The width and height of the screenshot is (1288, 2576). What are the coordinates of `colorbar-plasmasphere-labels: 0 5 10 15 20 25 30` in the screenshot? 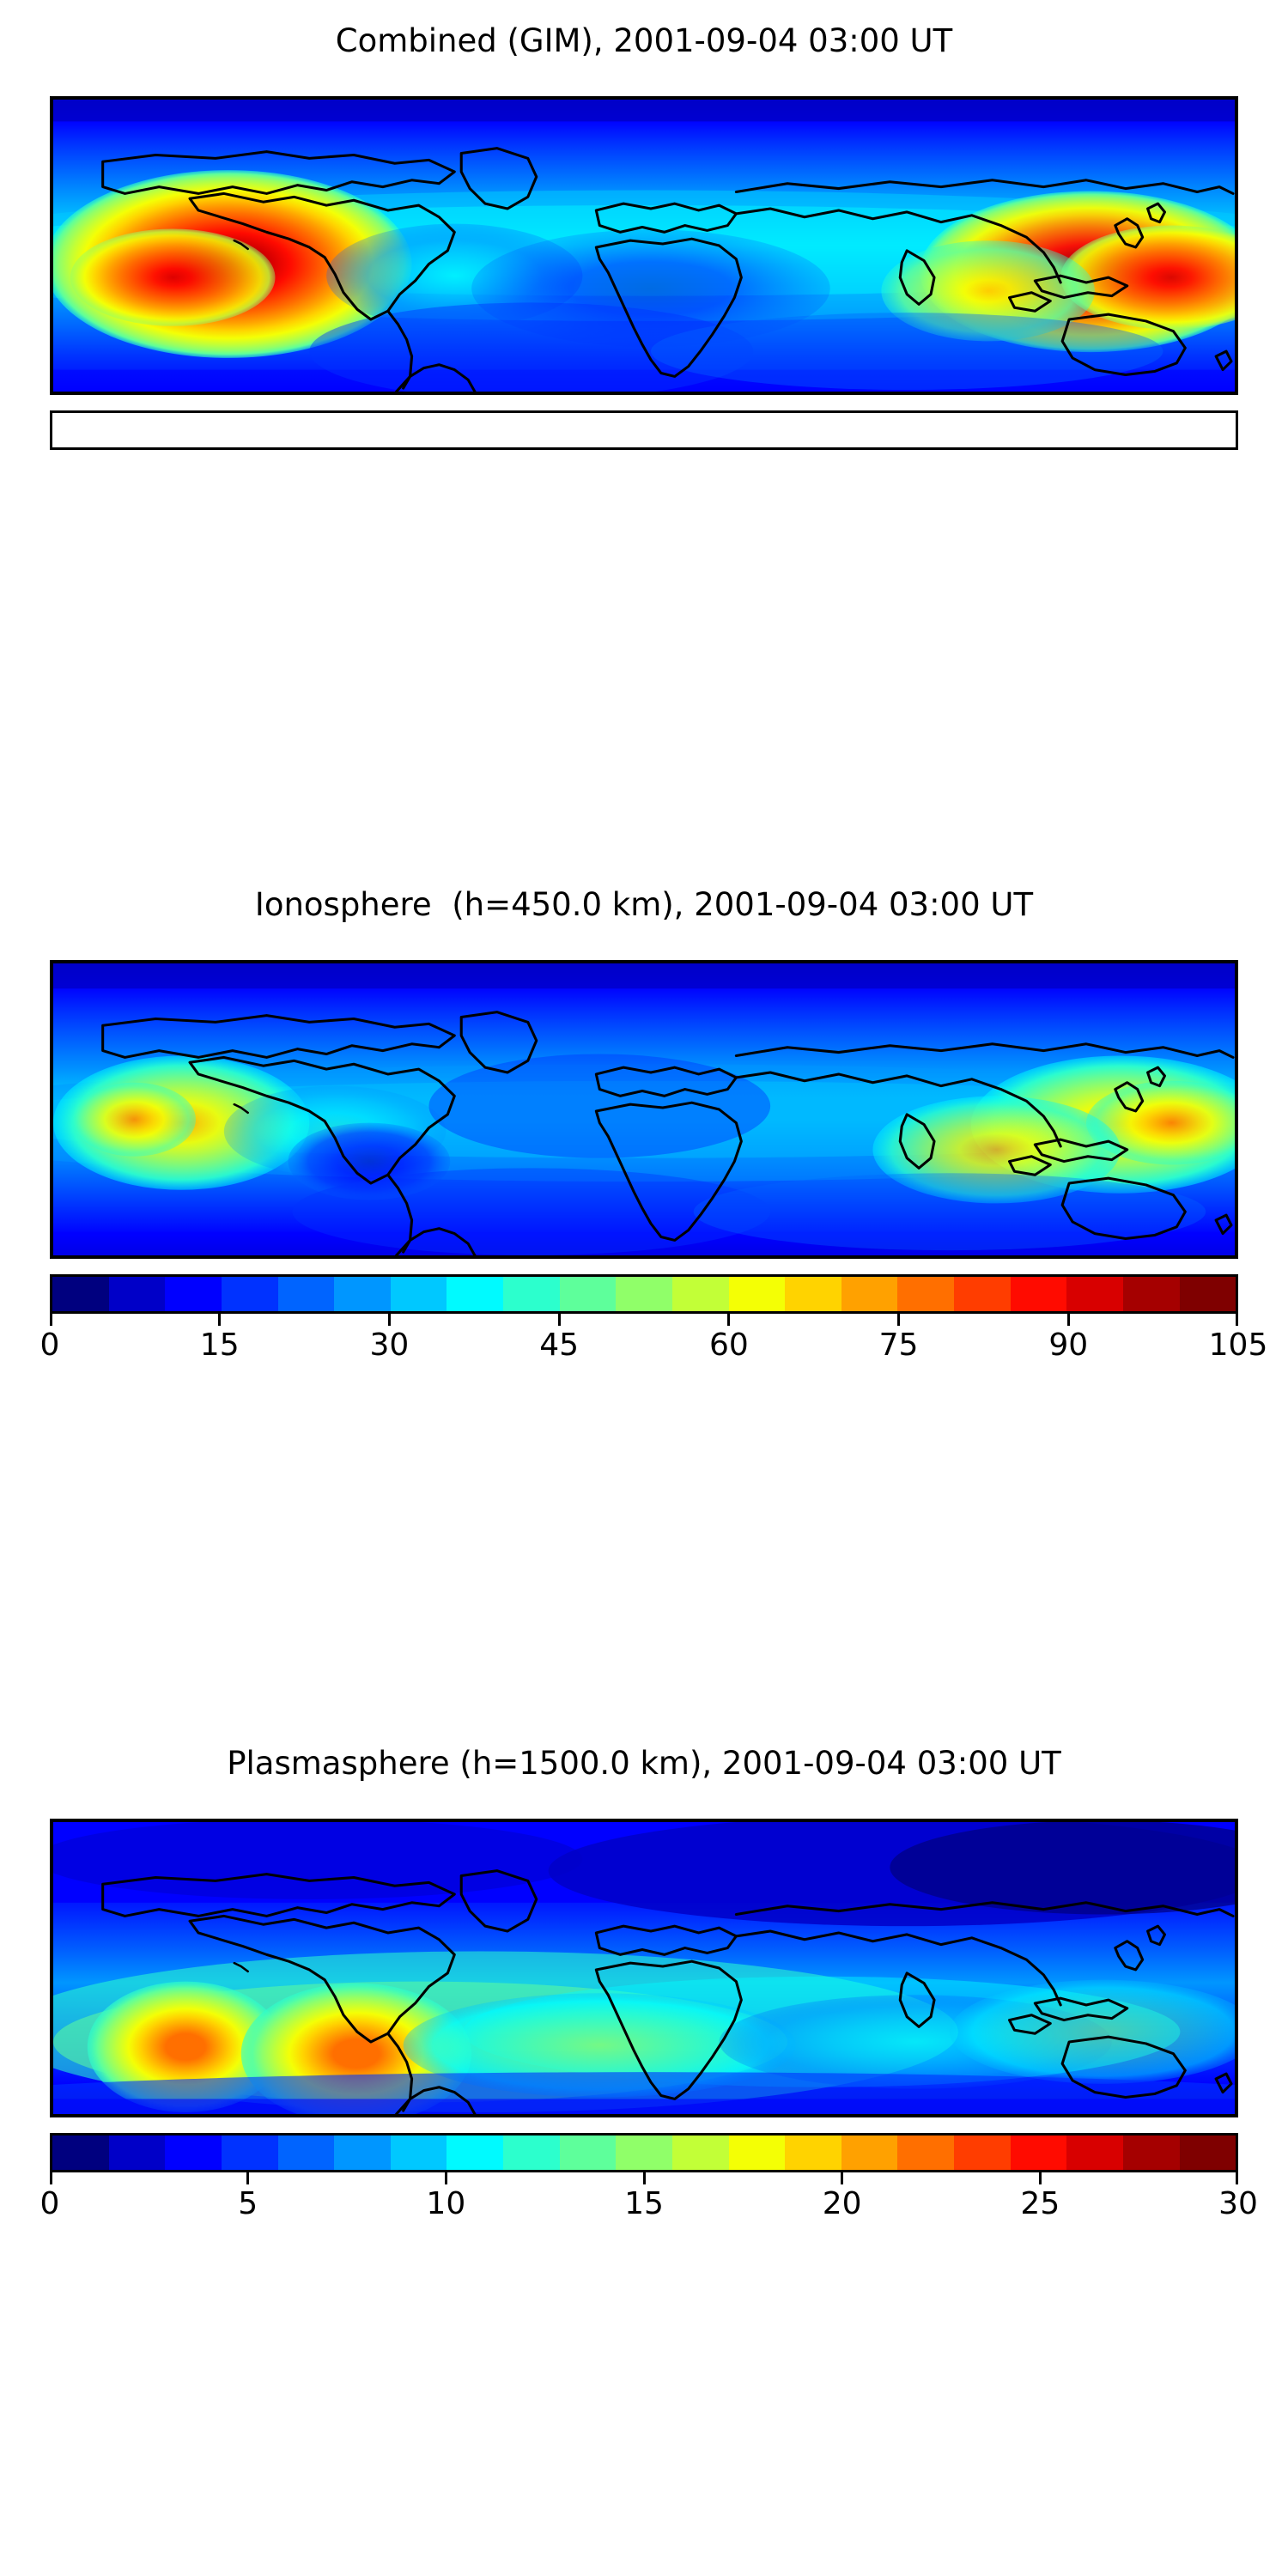 It's located at (649, 2206).